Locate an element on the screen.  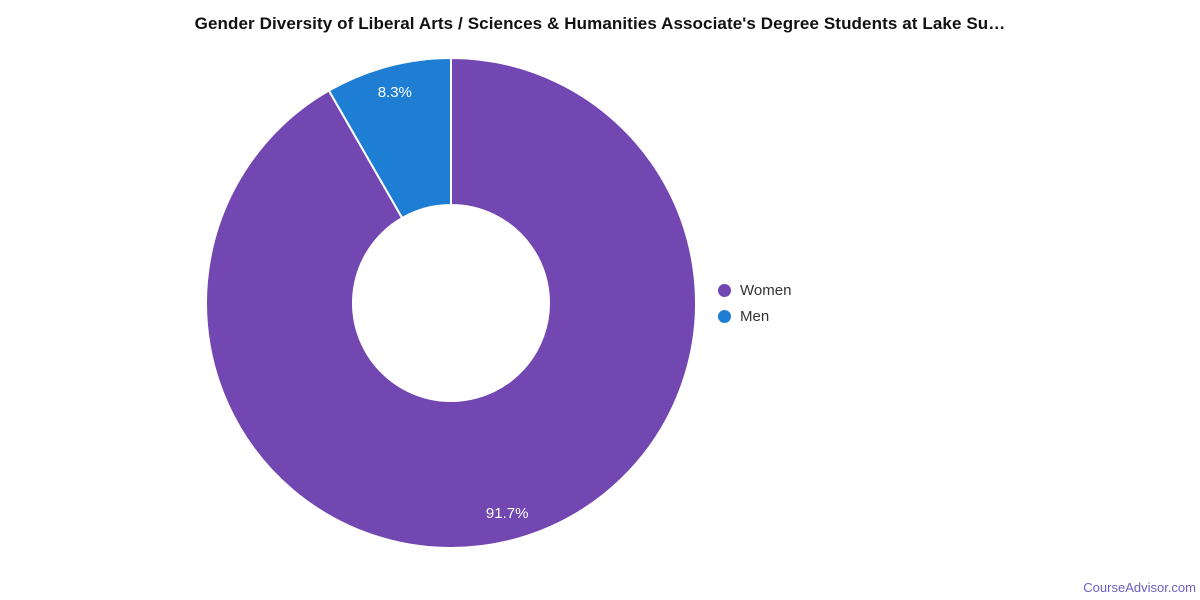
legend-label-men: Men is located at coordinates (755, 316).